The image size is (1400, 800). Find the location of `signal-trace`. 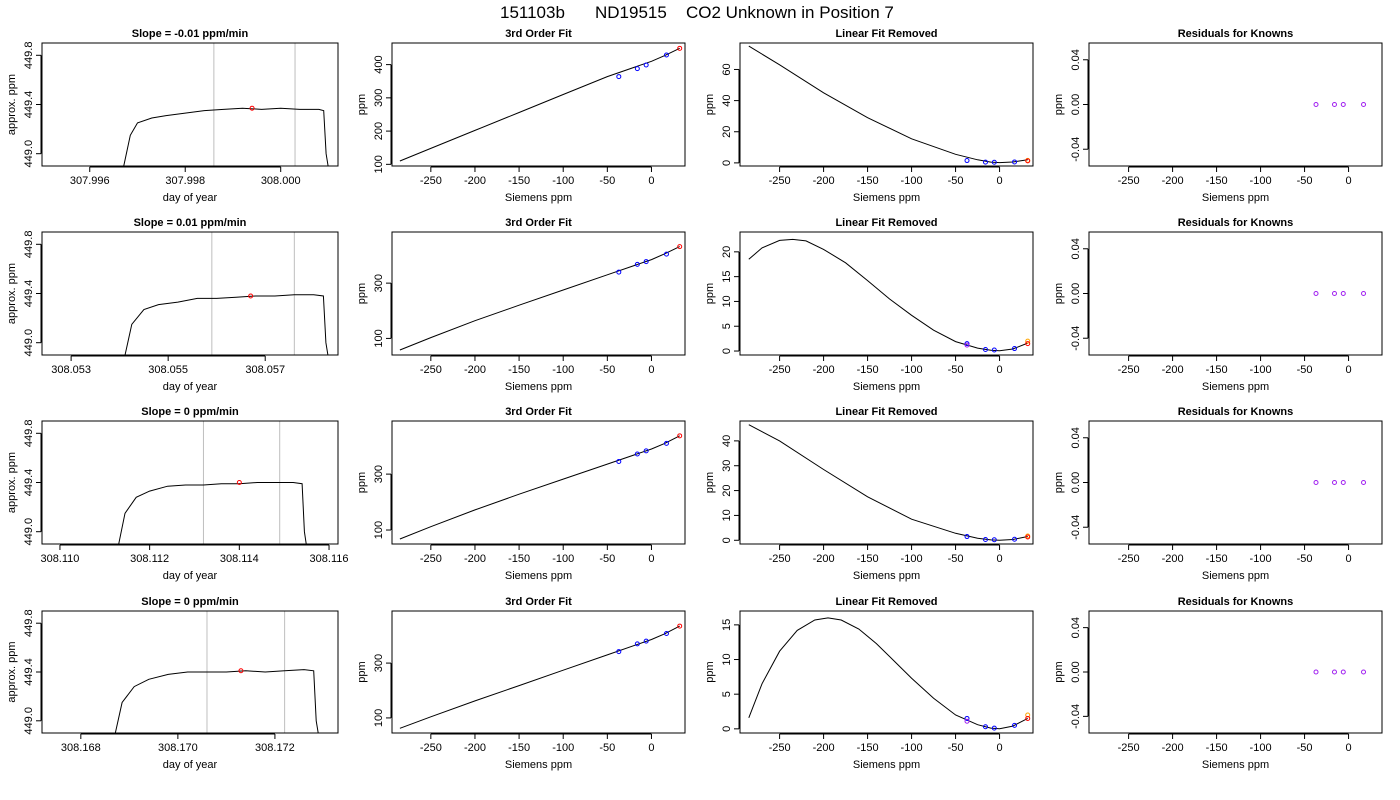

signal-trace is located at coordinates (226, 136).